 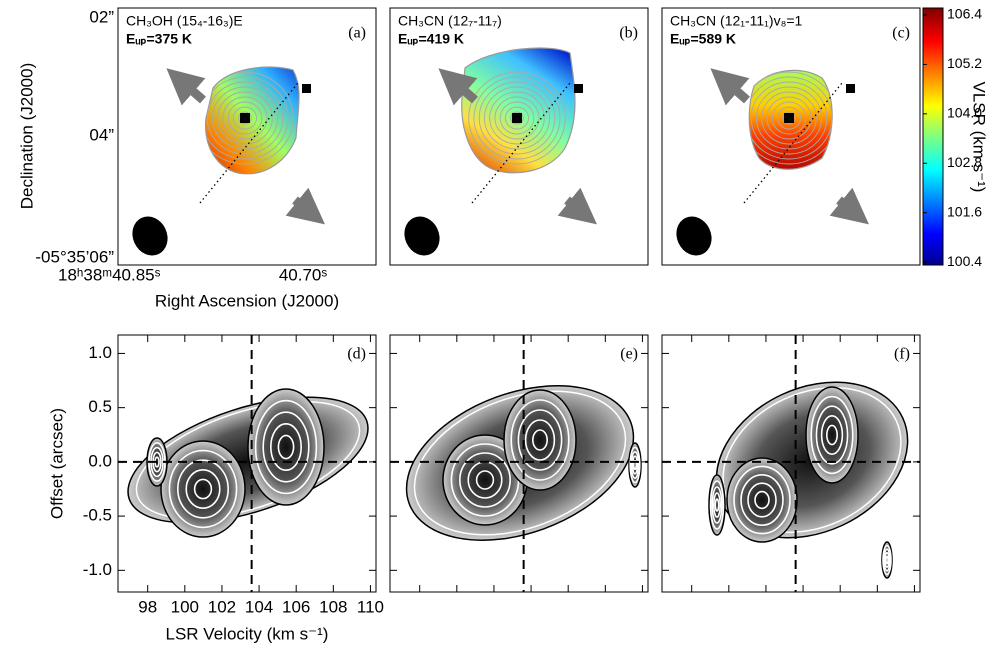 What do you see at coordinates (370, 606) in the screenshot?
I see `x-tick-label: 110` at bounding box center [370, 606].